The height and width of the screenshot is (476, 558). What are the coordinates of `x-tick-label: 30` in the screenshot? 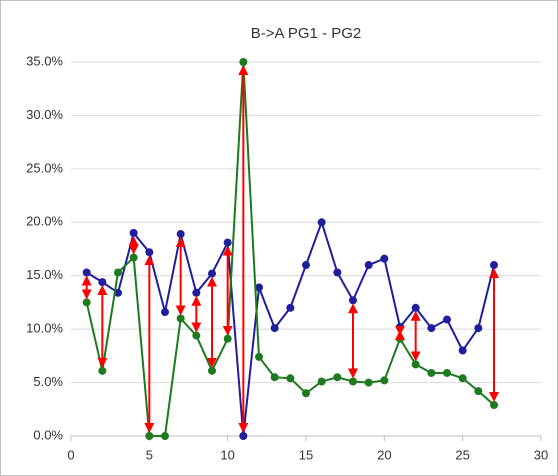 It's located at (541, 454).